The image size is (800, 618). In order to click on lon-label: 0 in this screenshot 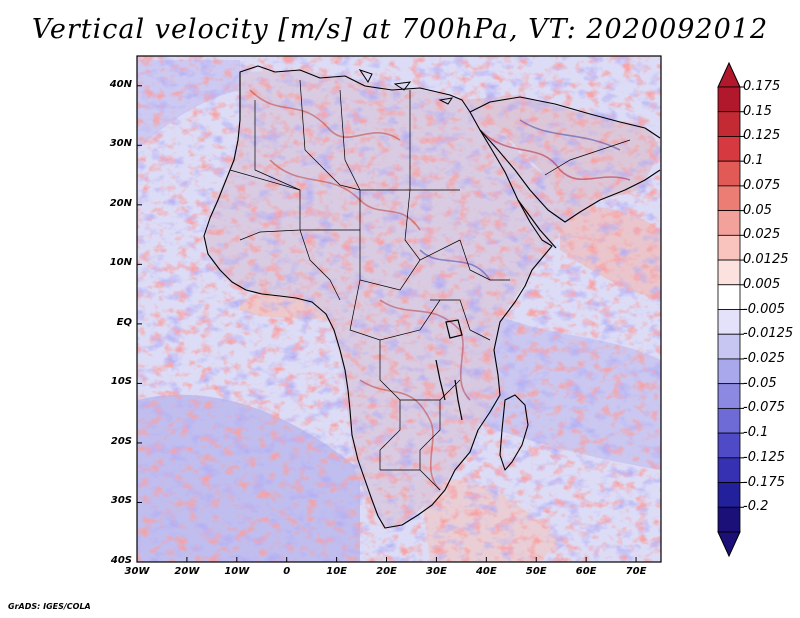, I will do `click(287, 571)`.